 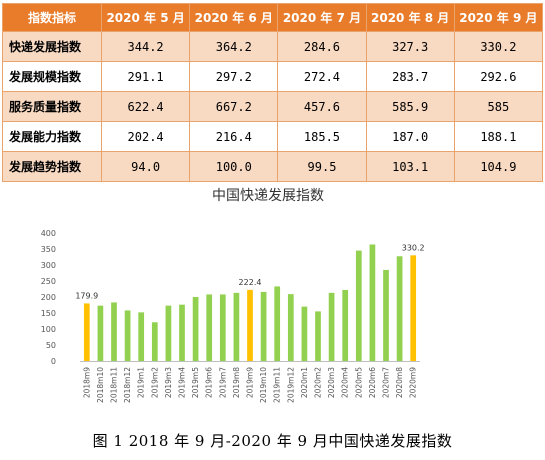 What do you see at coordinates (234, 106) in the screenshot?
I see `table-cell: 667.2` at bounding box center [234, 106].